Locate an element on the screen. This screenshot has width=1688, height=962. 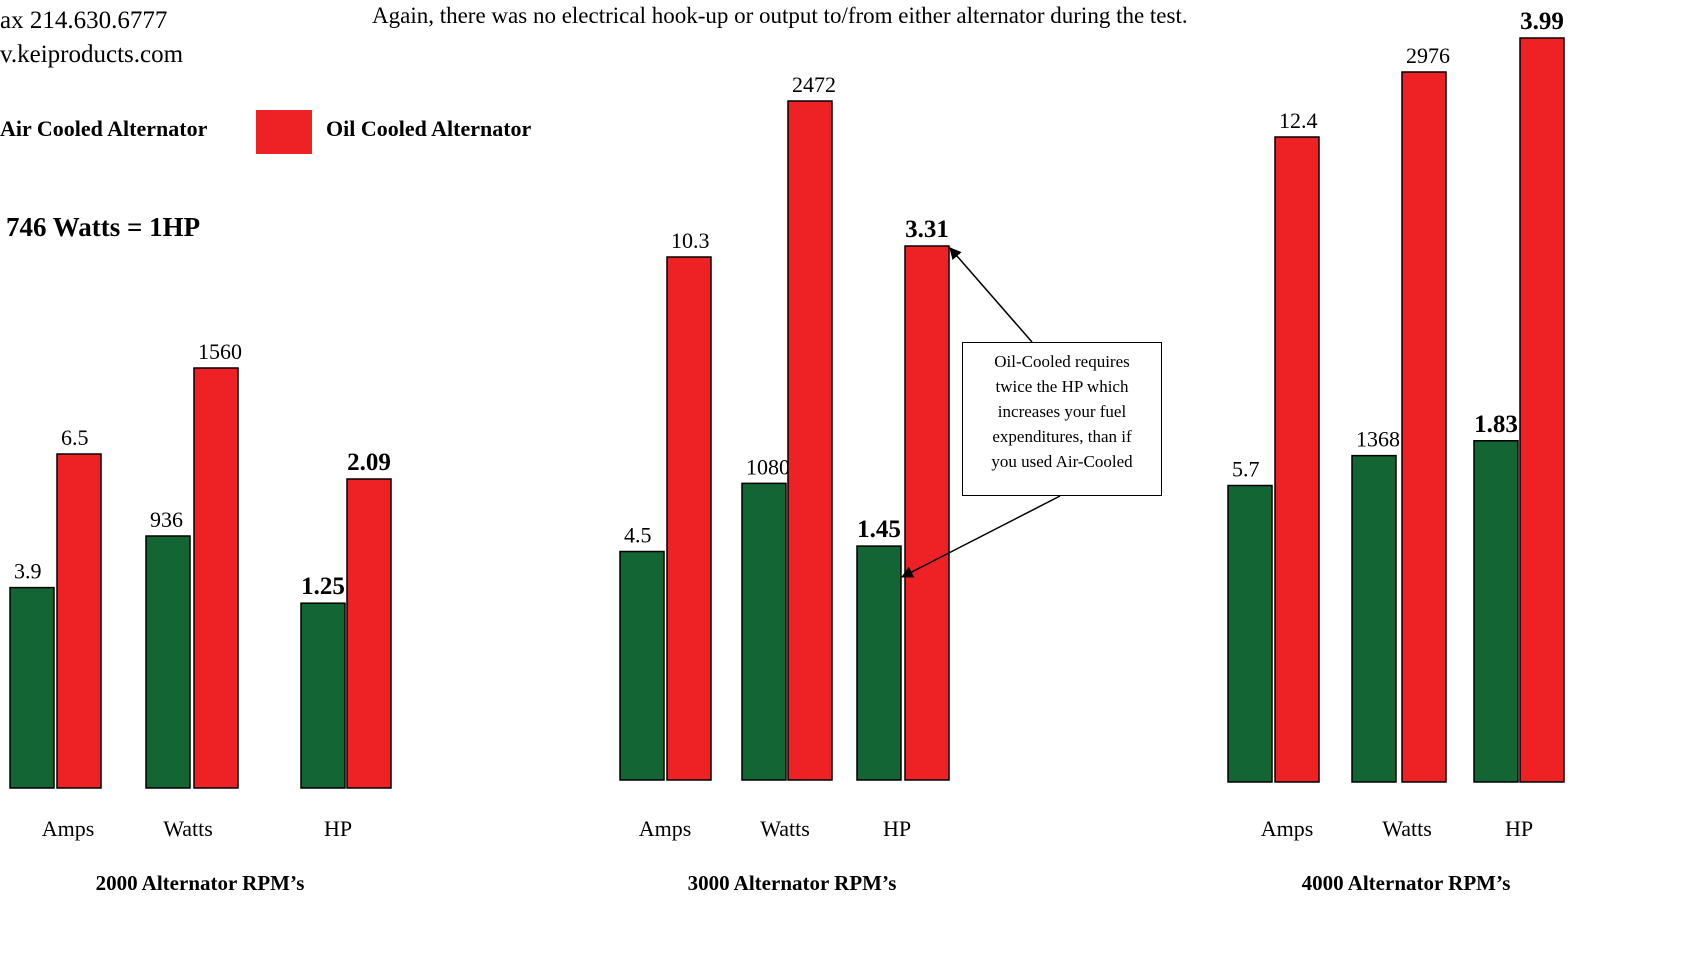
callout-arrow-to-oil-hp is located at coordinates (991, 295).